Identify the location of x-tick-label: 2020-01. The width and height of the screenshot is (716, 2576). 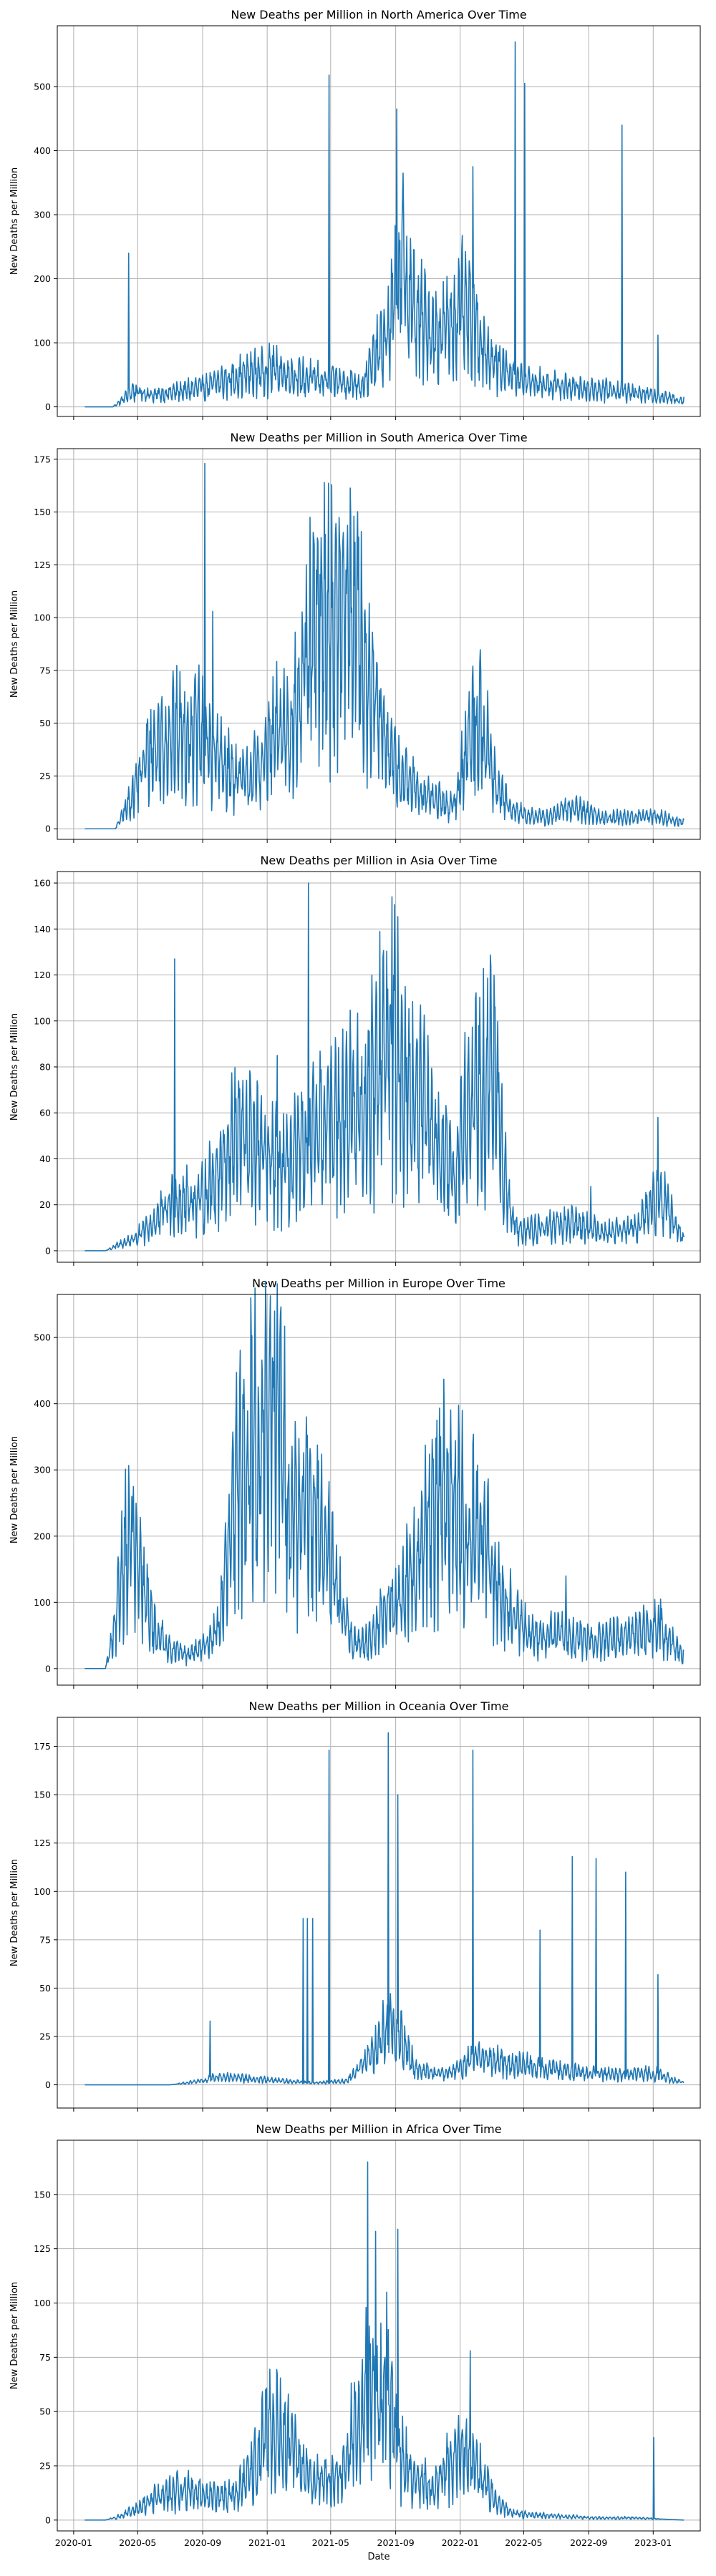
(73, 2542).